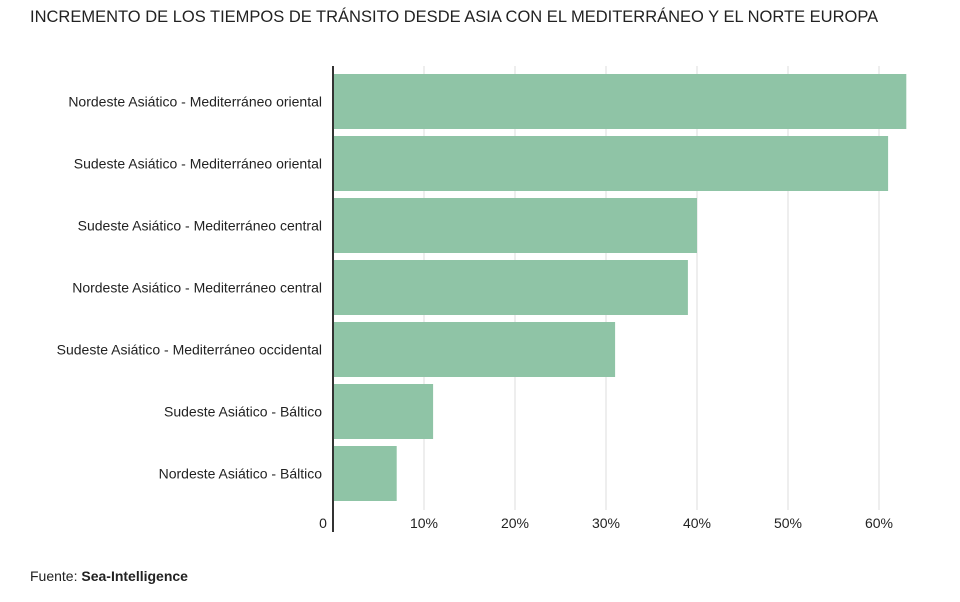 The height and width of the screenshot is (602, 960). Describe the element at coordinates (241, 474) in the screenshot. I see `category-label: Nordeste Asiático - Báltico` at that location.